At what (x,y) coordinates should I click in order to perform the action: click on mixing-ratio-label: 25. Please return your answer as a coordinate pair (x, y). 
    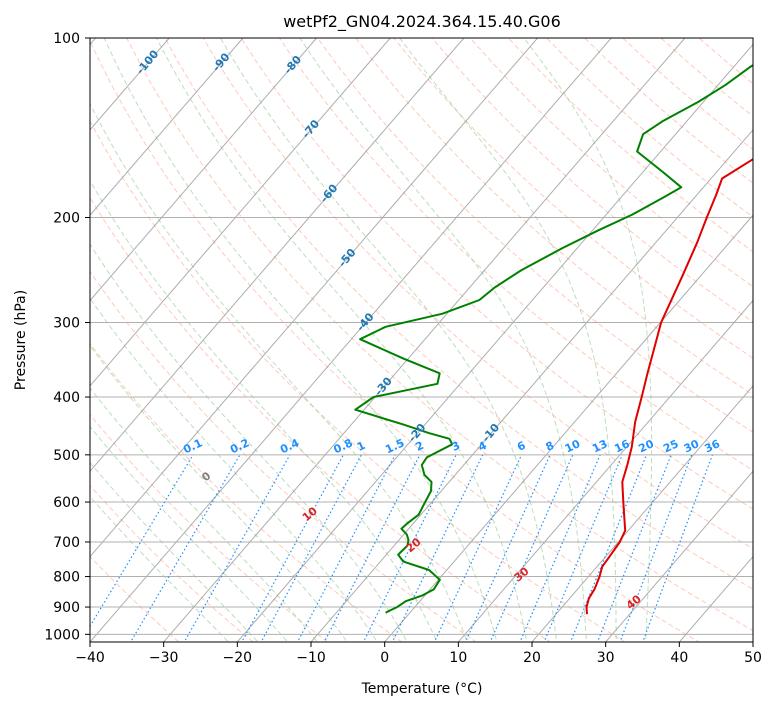
    Looking at the image, I should click on (670, 446).